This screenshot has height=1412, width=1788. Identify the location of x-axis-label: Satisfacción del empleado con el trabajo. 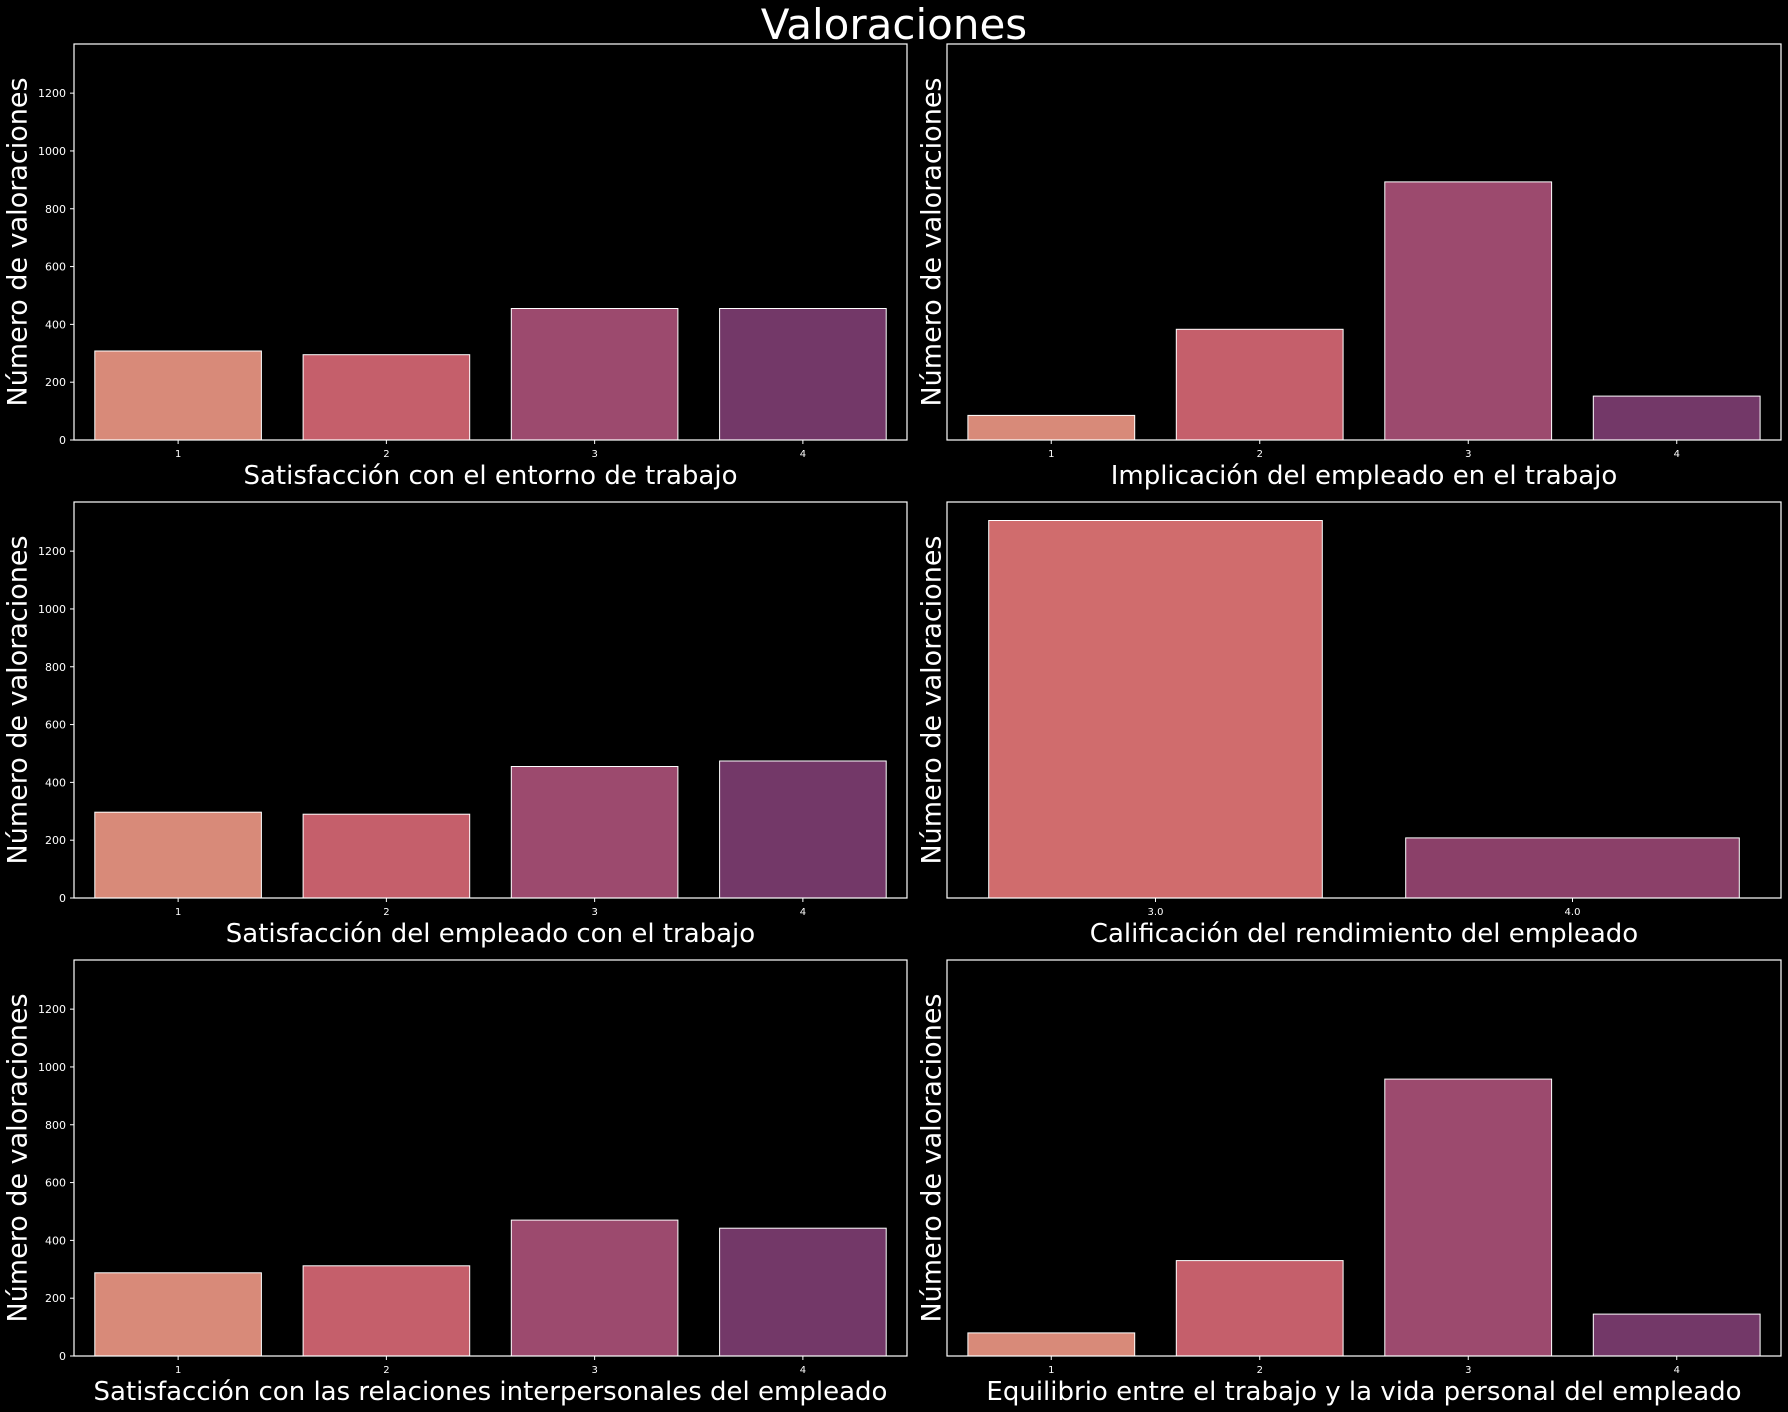
(490, 934).